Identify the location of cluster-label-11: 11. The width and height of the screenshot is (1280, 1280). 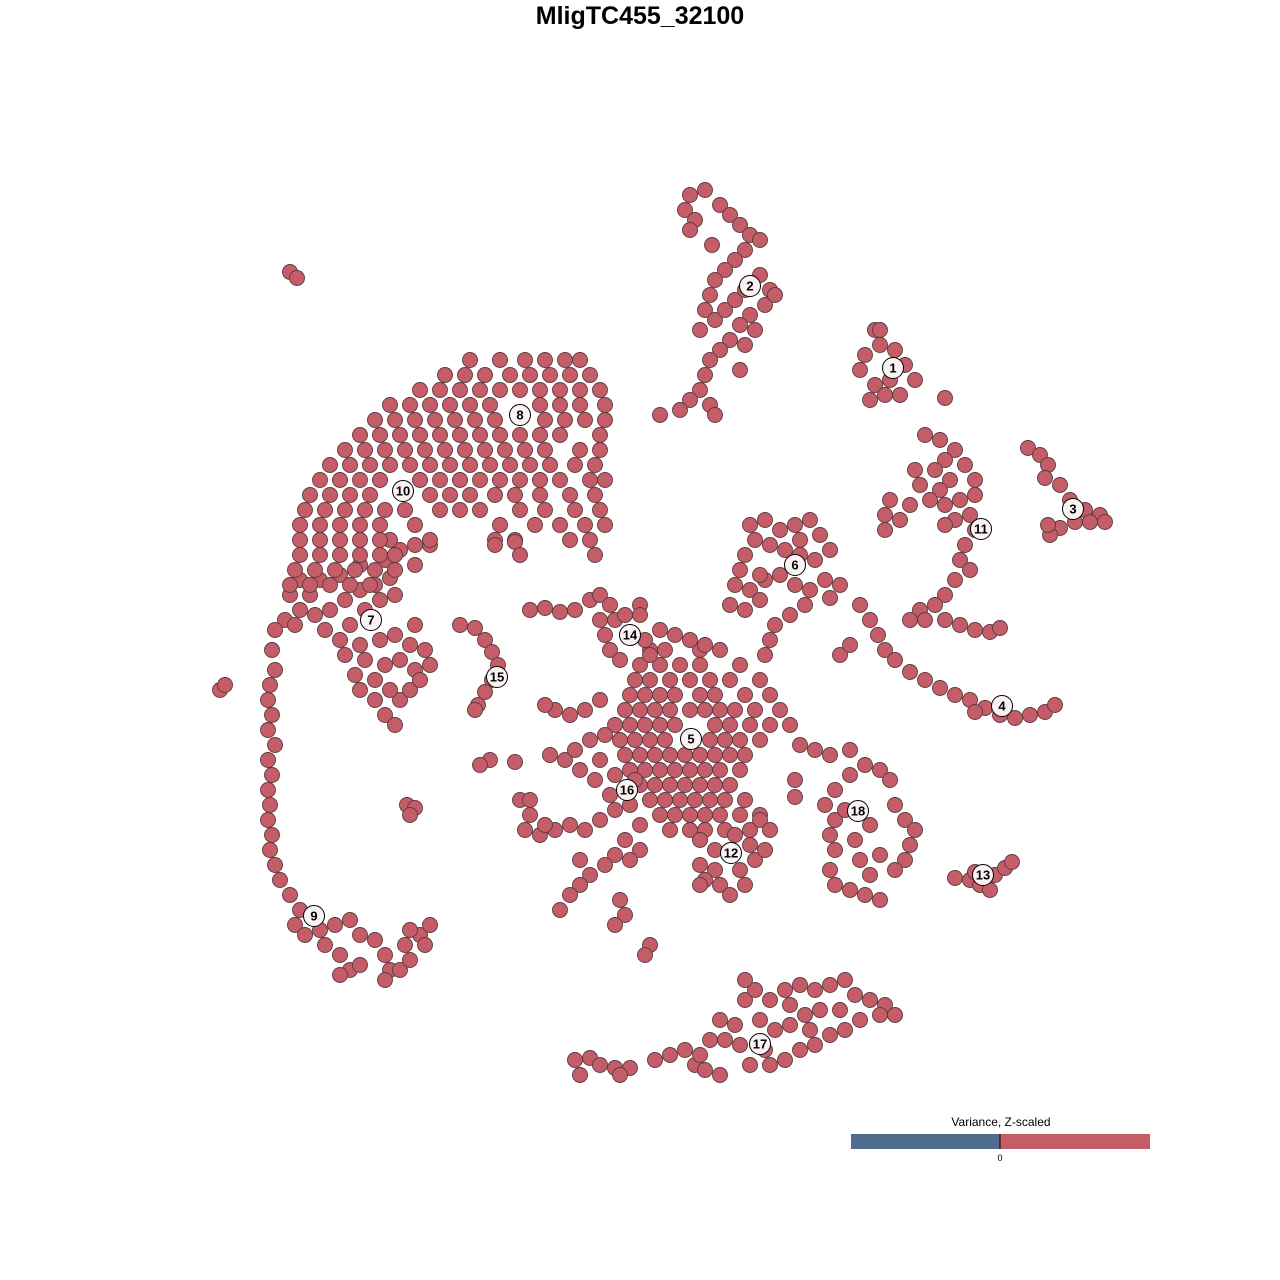
(981, 529).